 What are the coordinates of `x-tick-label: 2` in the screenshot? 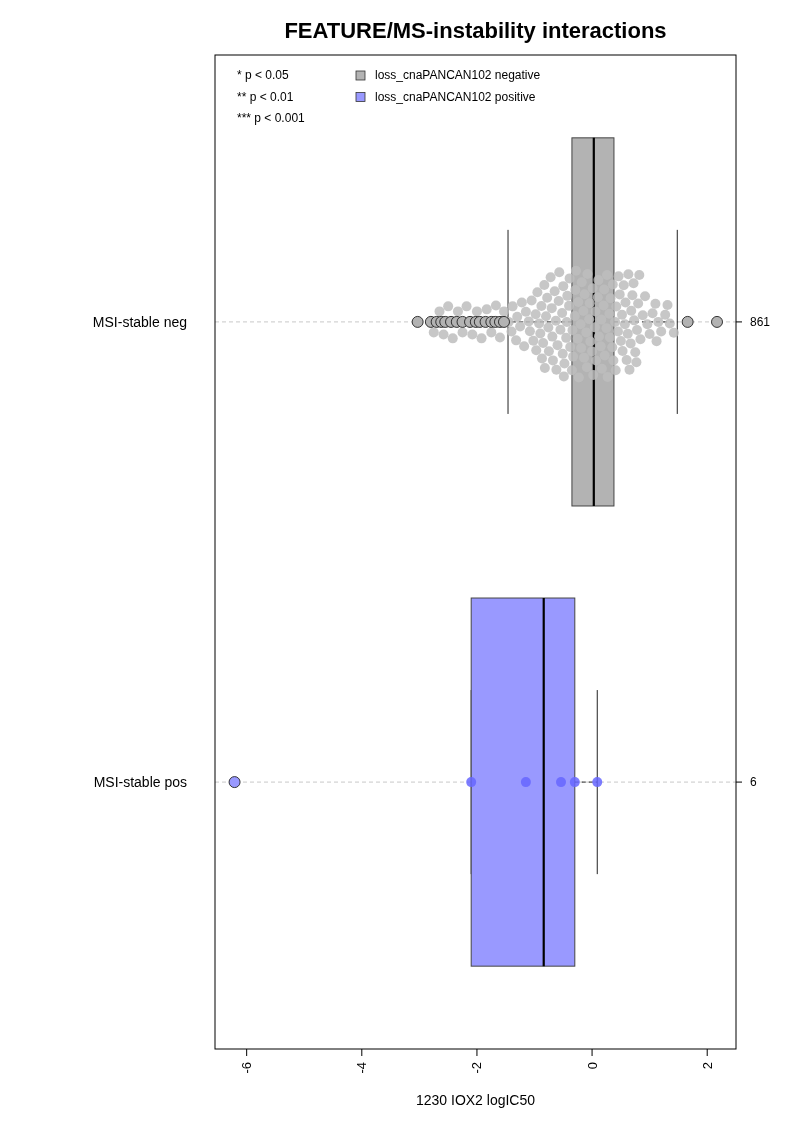 It's located at (707, 1066).